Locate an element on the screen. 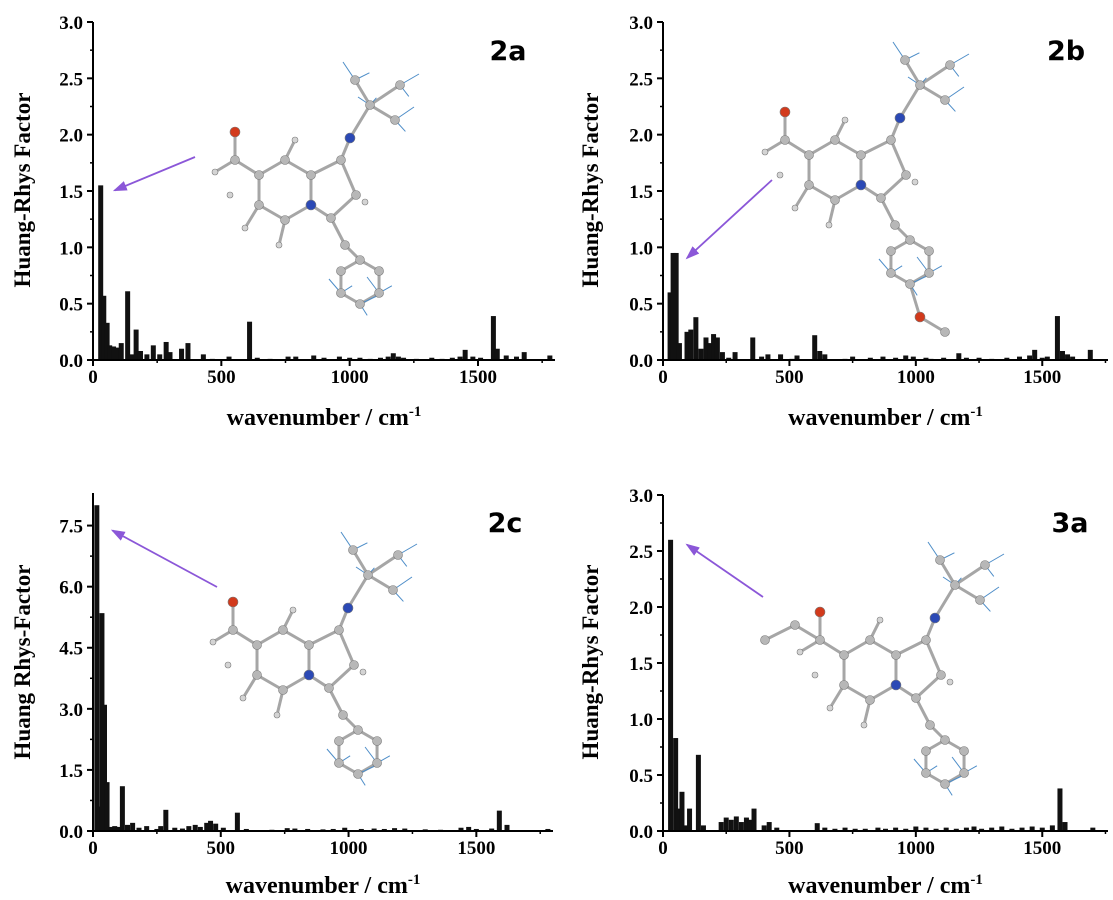 The image size is (1113, 900). x-tick-label: 0 is located at coordinates (663, 377).